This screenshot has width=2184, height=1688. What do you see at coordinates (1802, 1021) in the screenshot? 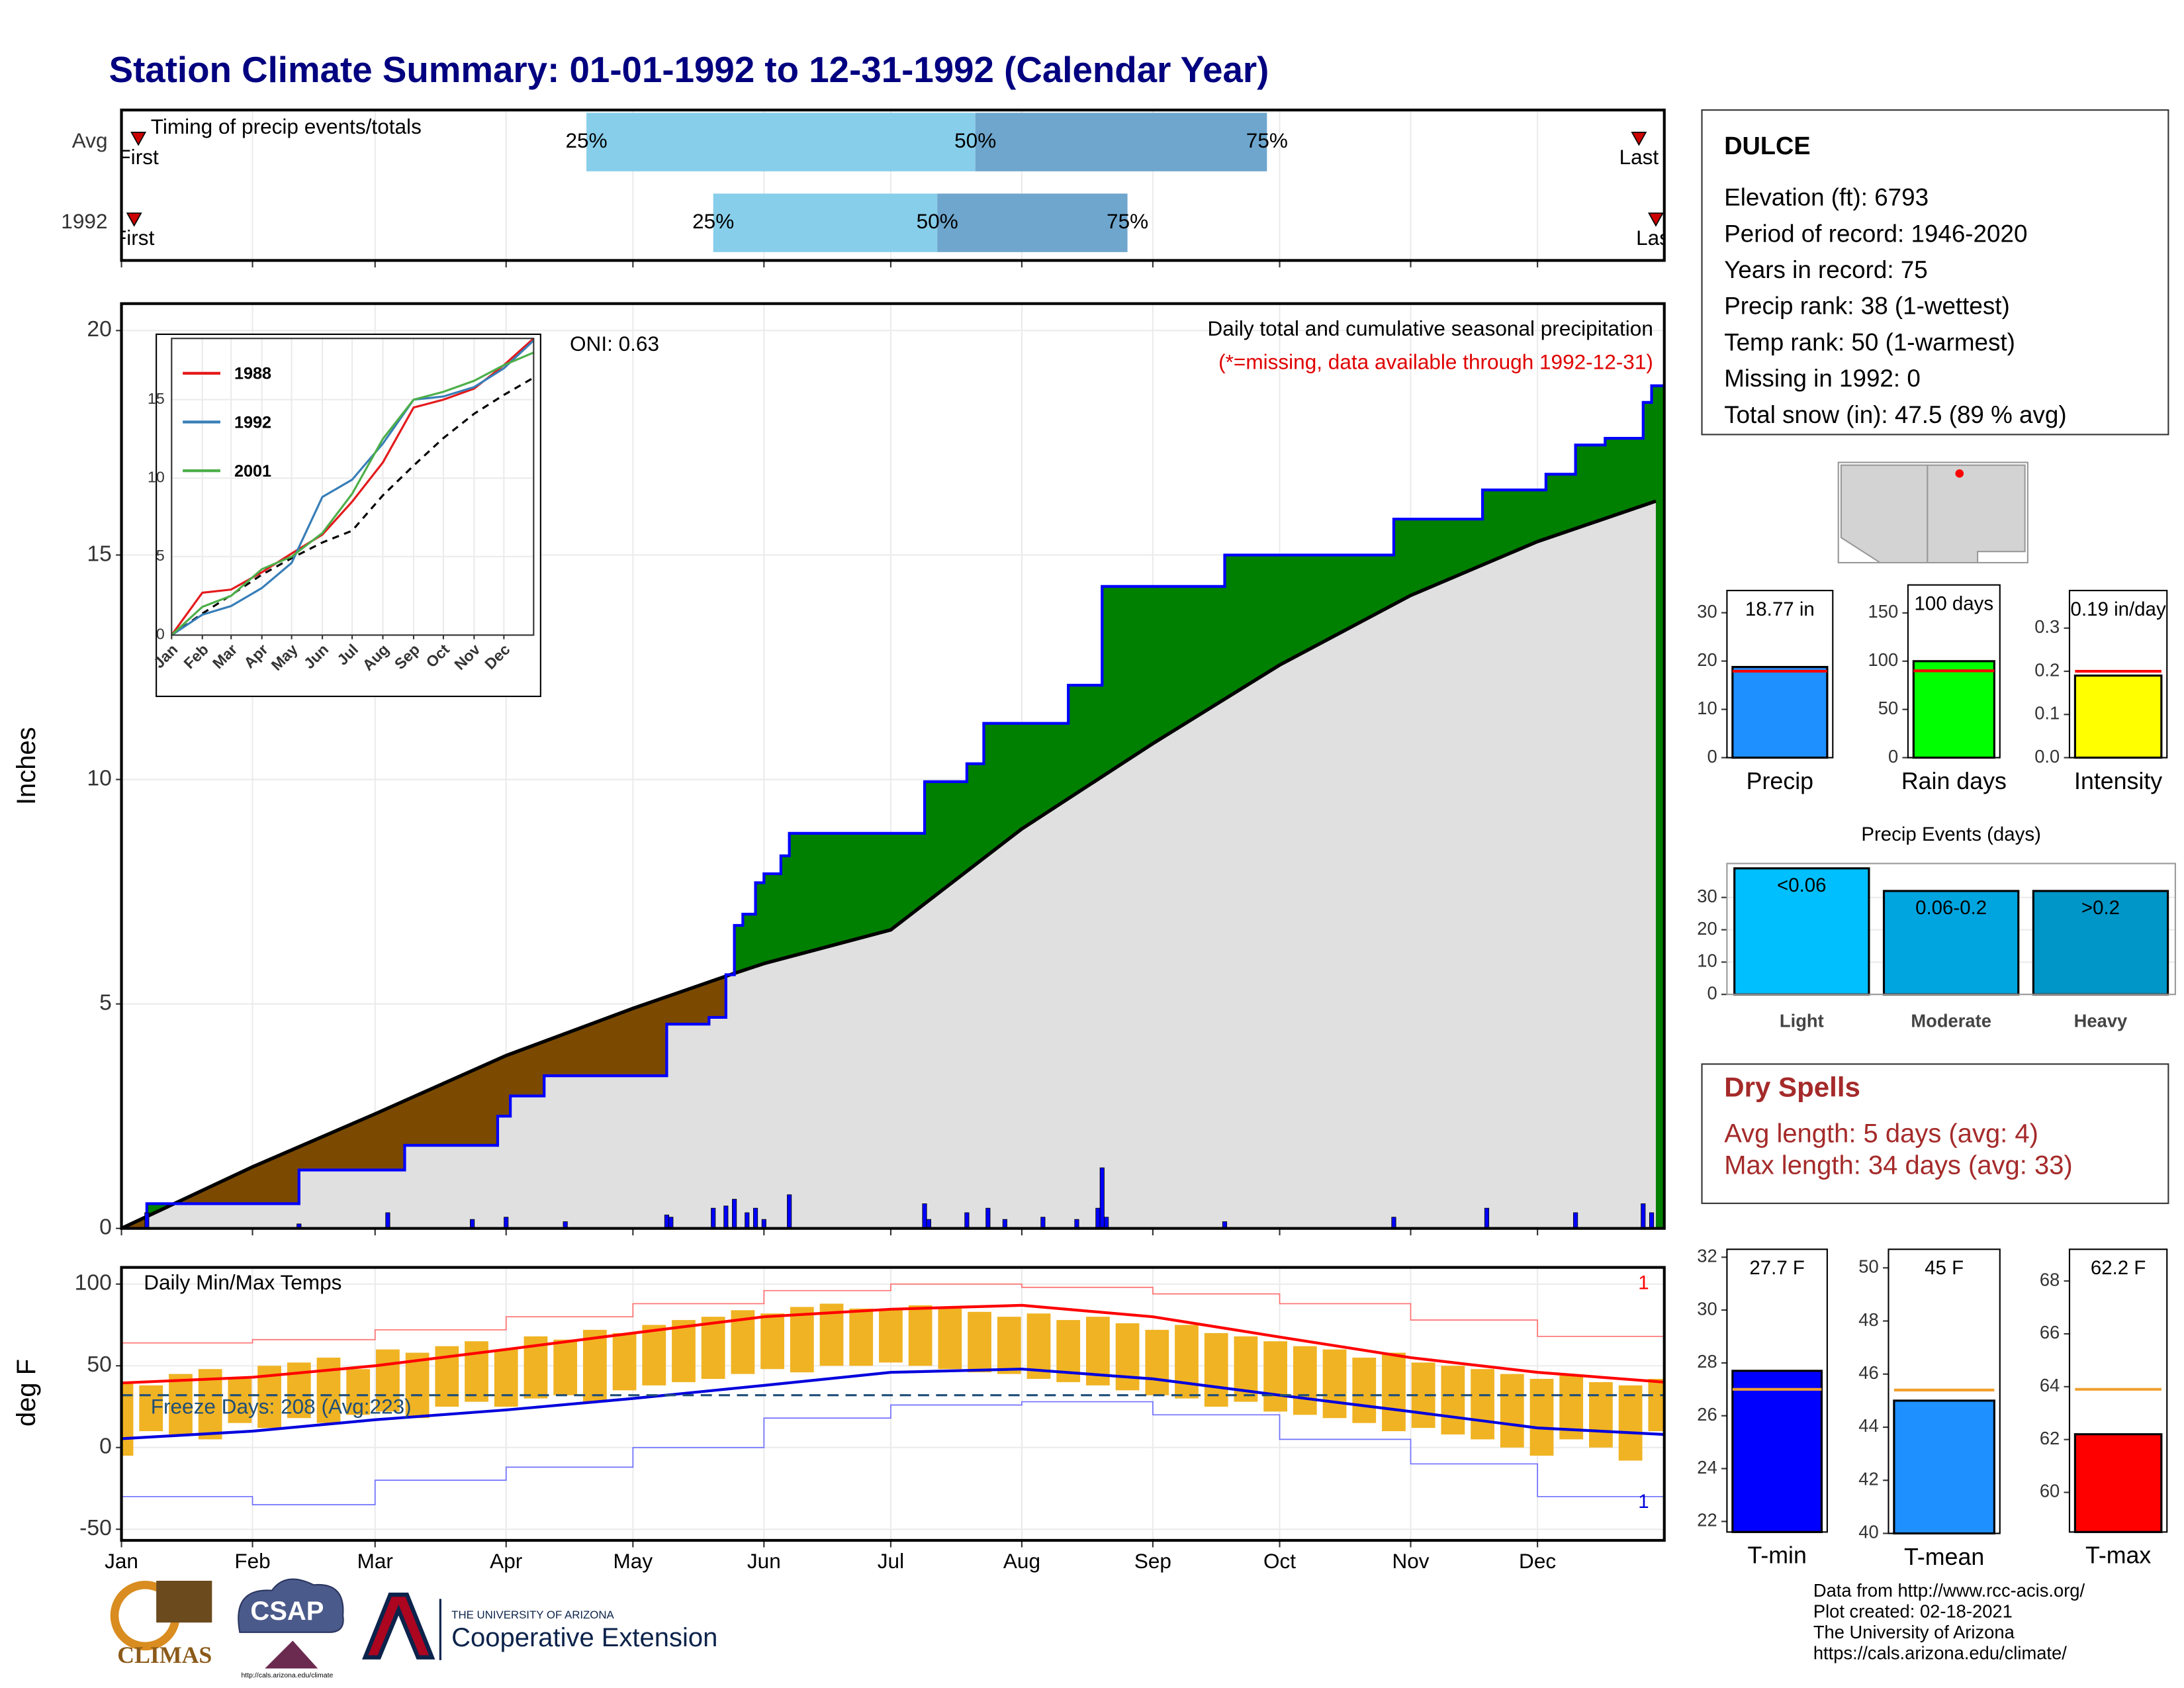
I see `category-label: Light` at bounding box center [1802, 1021].